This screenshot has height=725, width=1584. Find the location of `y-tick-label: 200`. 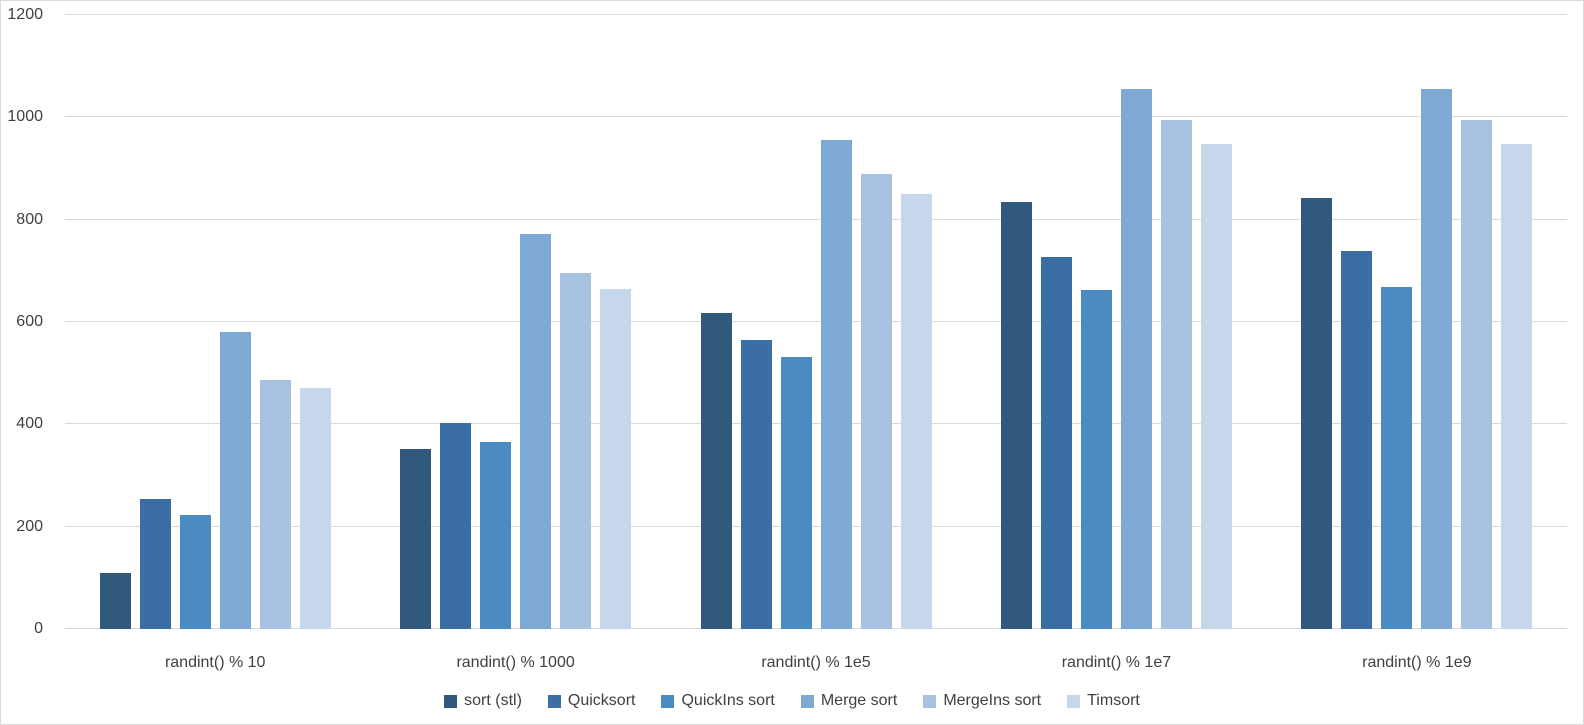

y-tick-label: 200 is located at coordinates (29, 526).